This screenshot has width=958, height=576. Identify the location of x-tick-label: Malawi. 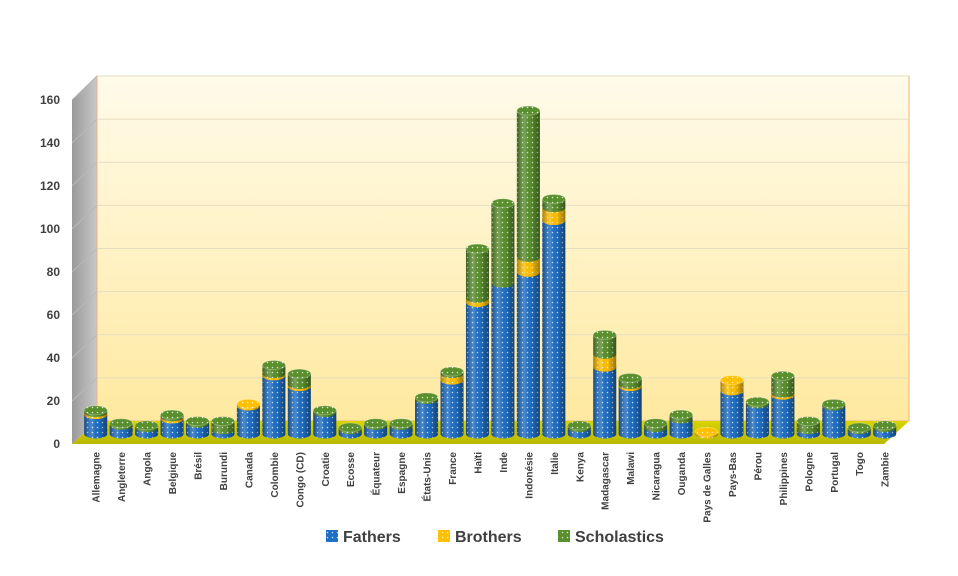
(631, 468).